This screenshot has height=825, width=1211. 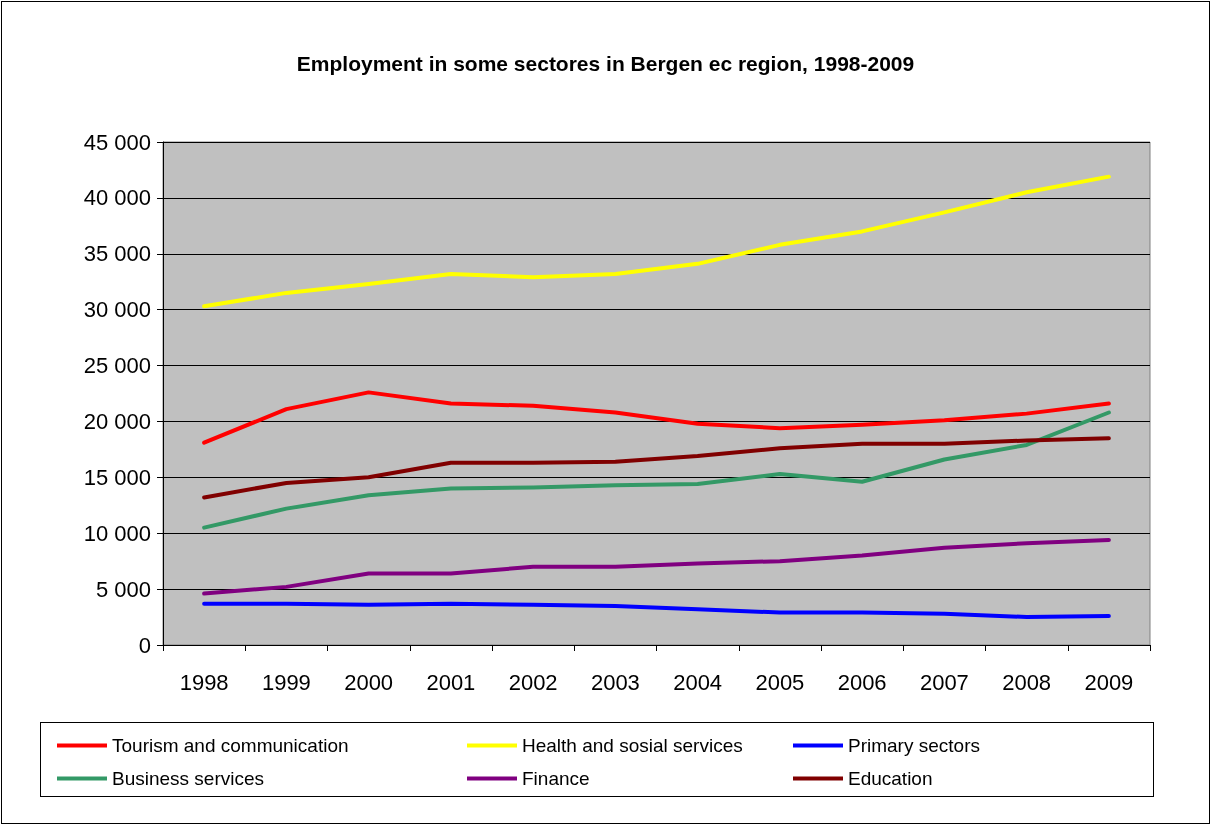 What do you see at coordinates (632, 745) in the screenshot?
I see `legend-label: Health and sosial services` at bounding box center [632, 745].